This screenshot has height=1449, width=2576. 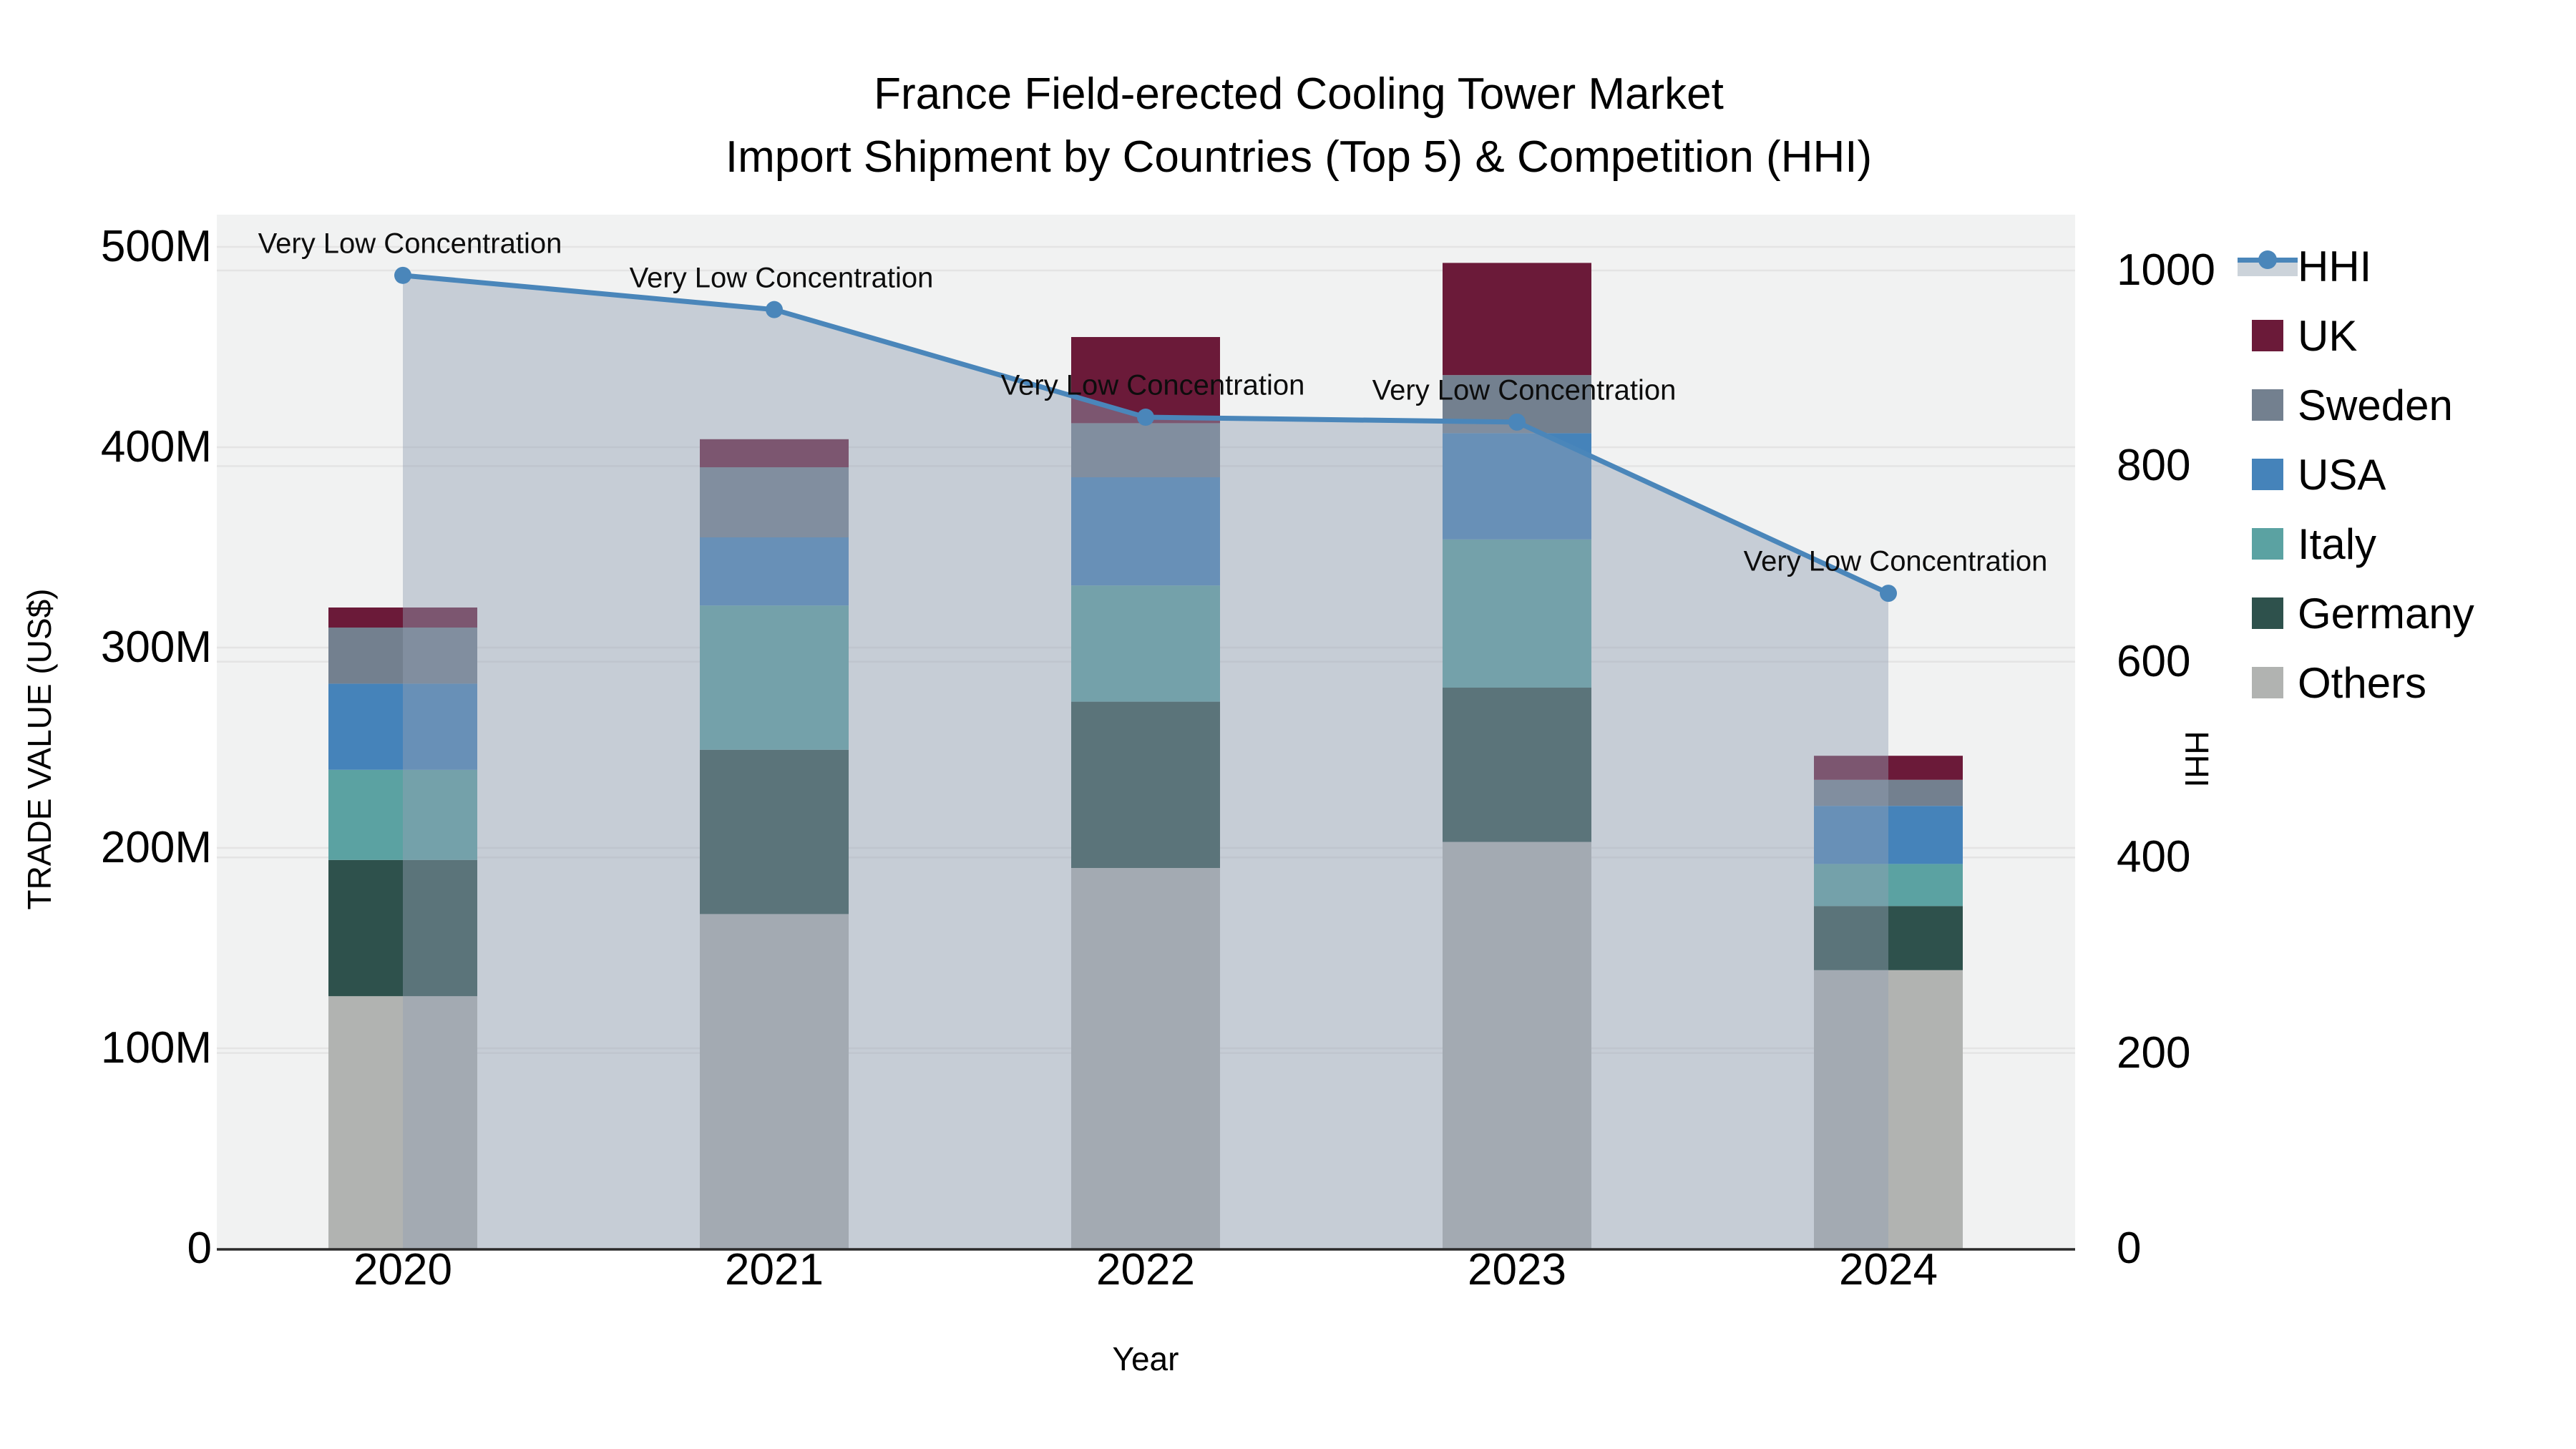 I want to click on y-axis-title-right: HHI, so click(x=2196, y=759).